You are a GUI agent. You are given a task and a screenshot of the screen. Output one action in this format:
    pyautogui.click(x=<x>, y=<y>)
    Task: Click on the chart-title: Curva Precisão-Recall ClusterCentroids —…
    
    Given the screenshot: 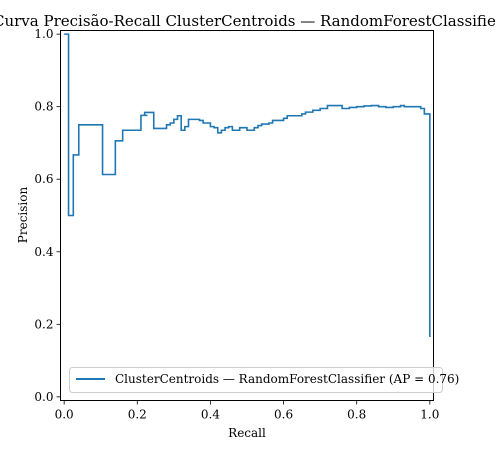 What is the action you would take?
    pyautogui.click(x=248, y=21)
    